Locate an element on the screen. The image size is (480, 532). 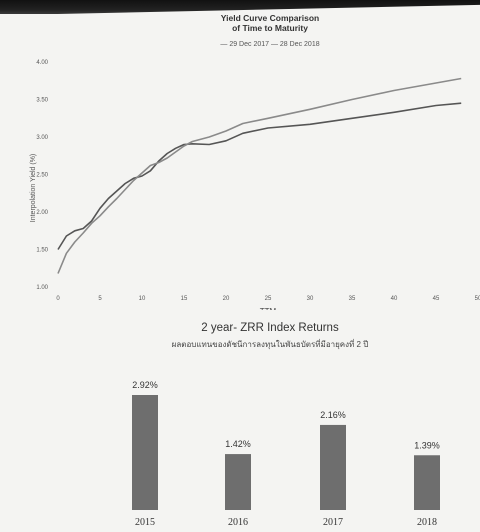
bar-2017 is located at coordinates (333, 467).